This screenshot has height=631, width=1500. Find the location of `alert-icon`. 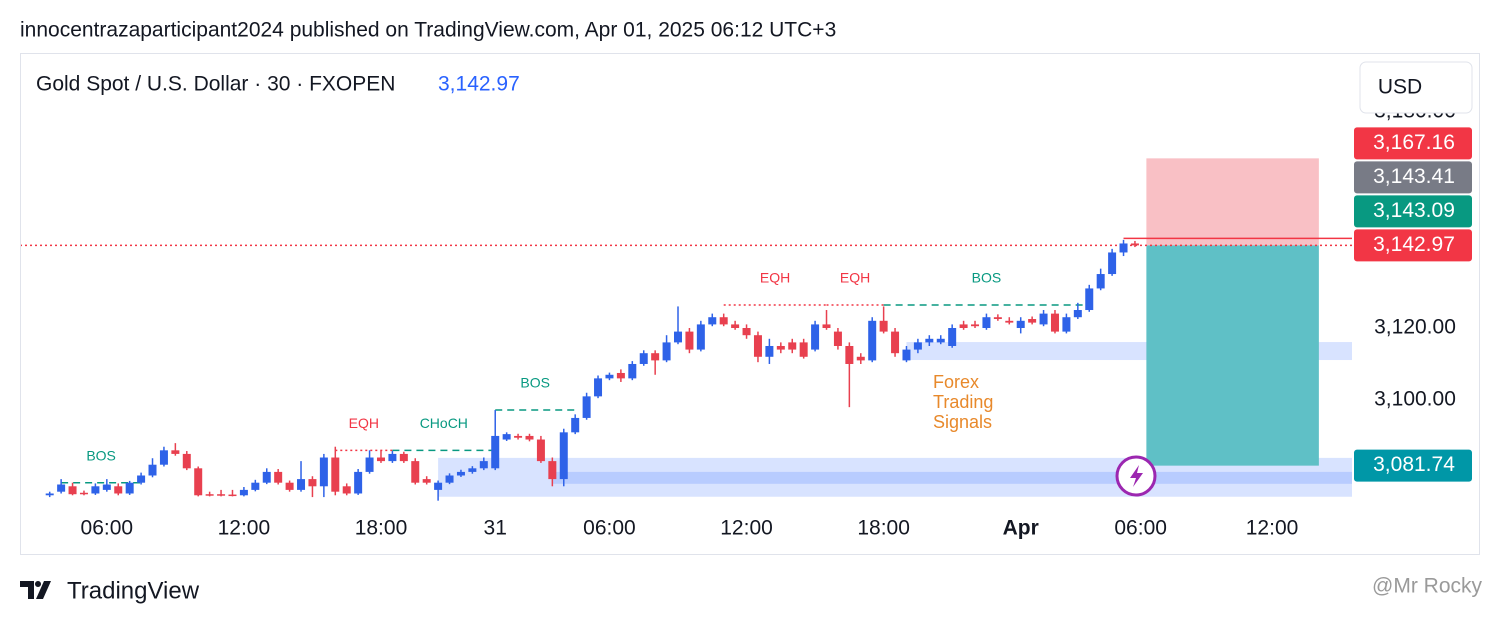

alert-icon is located at coordinates (1136, 476).